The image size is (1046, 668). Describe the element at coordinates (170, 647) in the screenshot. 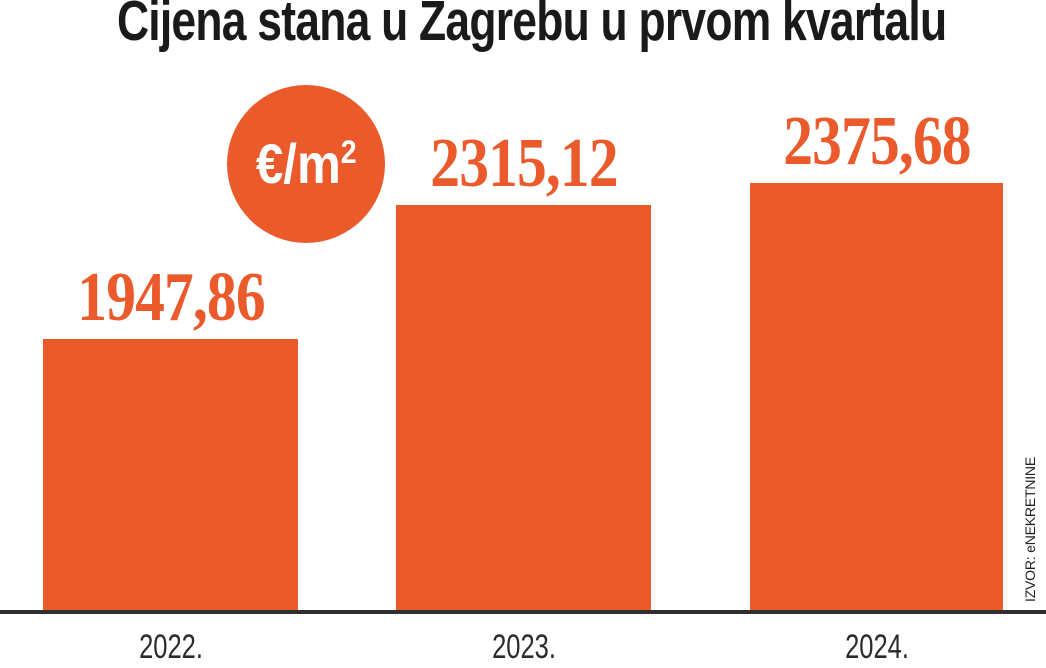

I see `year-label-2022: 2022.` at that location.